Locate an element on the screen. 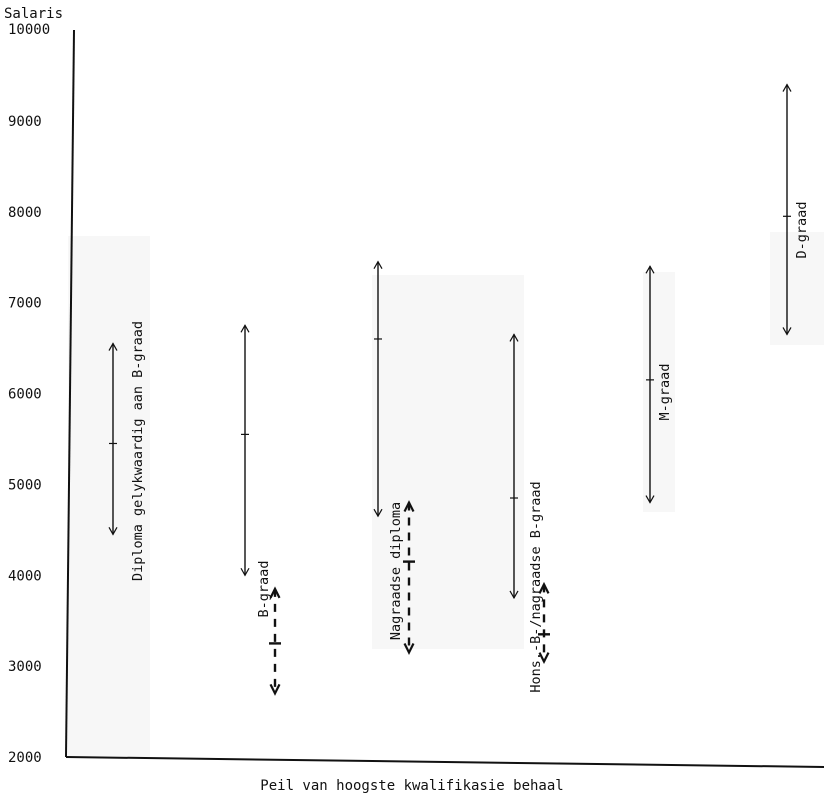 The image size is (824, 794). y-tick-label: 4000 is located at coordinates (25, 576).